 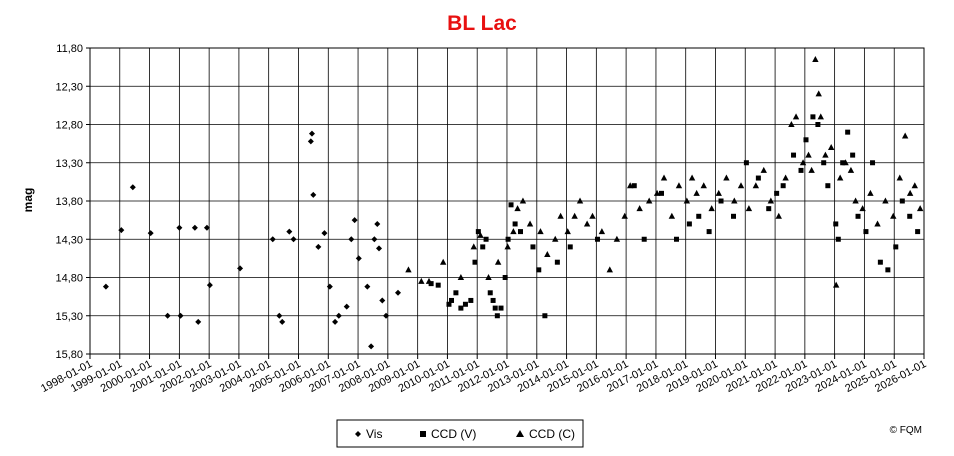 I want to click on legend-vis-label: Vis, so click(x=374, y=434).